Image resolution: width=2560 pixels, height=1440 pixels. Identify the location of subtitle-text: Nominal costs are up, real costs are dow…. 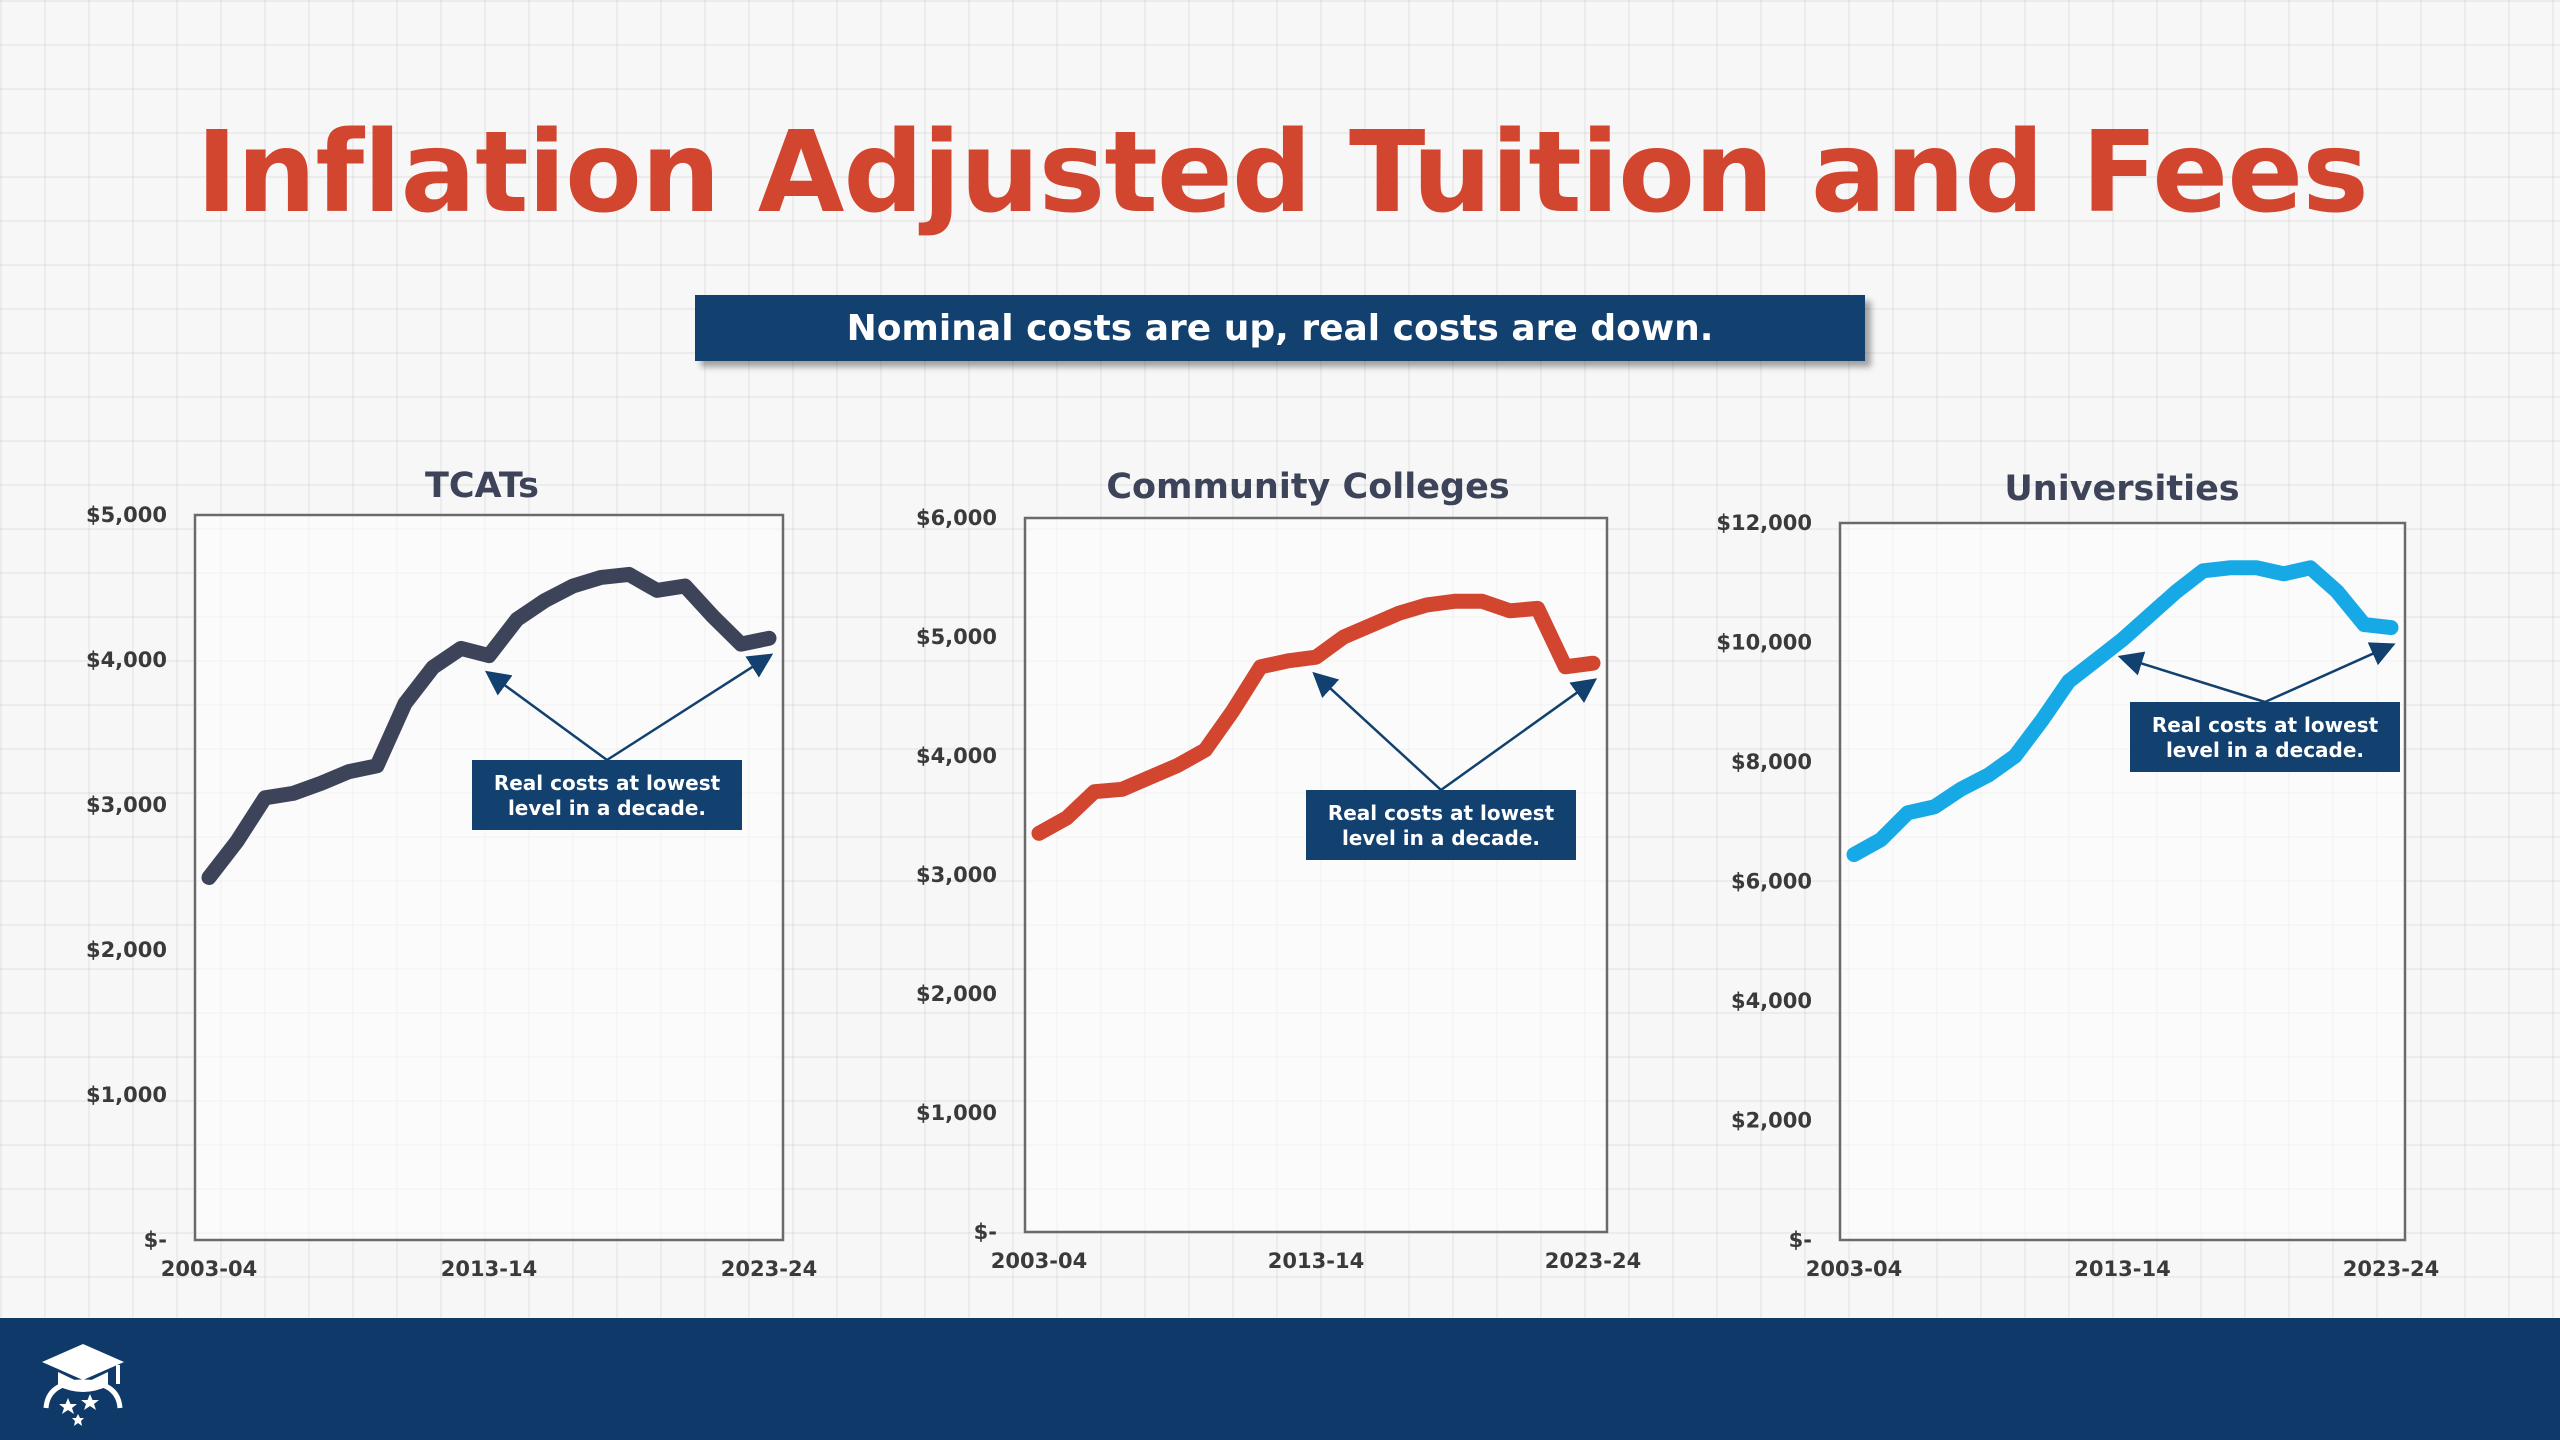
(1280, 328).